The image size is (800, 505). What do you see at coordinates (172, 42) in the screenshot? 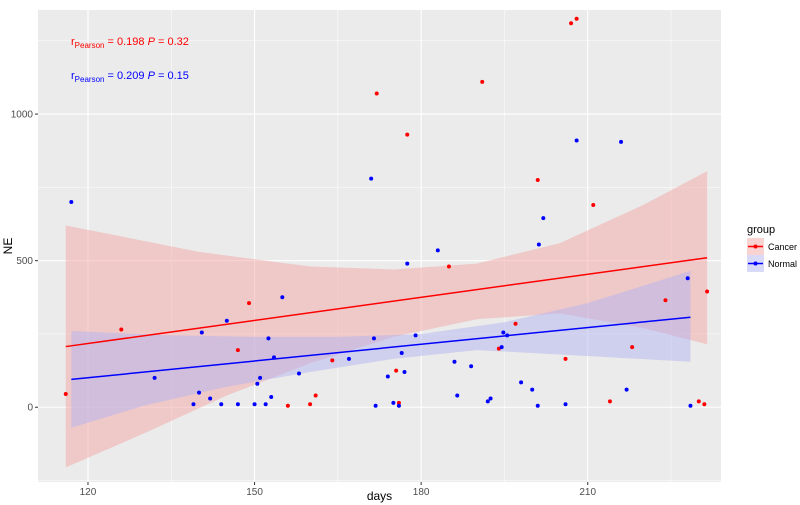
I see `p-value: = 0.32` at bounding box center [172, 42].